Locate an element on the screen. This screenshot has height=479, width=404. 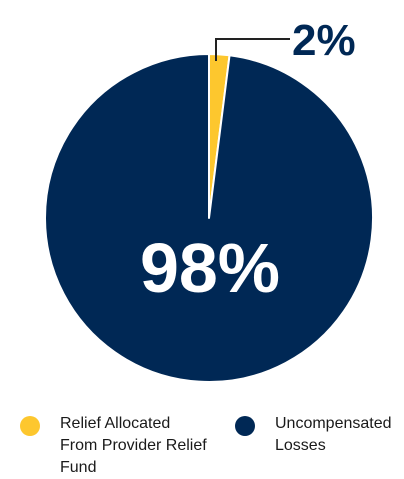
legend-label-losses: Uncompensated Losses is located at coordinates (333, 434).